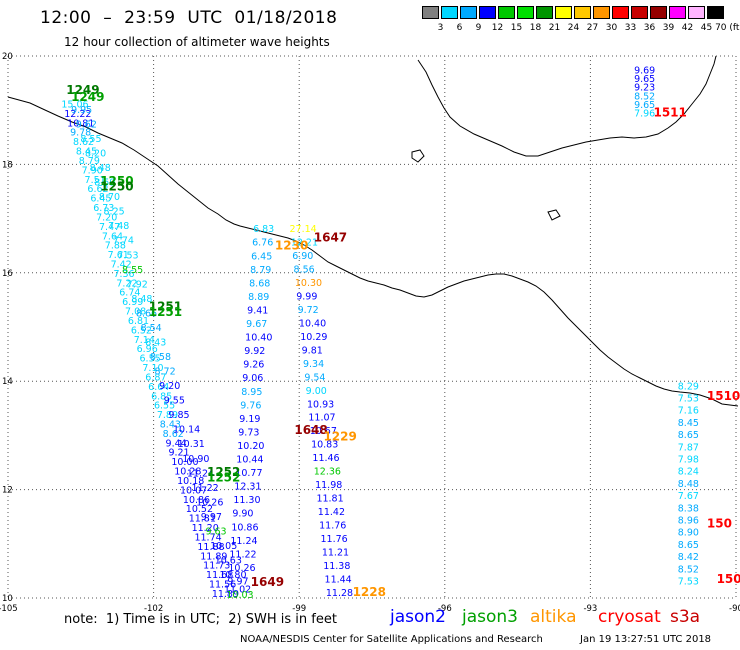 Image resolution: width=740 pixels, height=650 pixels. Describe the element at coordinates (141, 330) in the screenshot. I see `swh-value: 6.52` at that location.